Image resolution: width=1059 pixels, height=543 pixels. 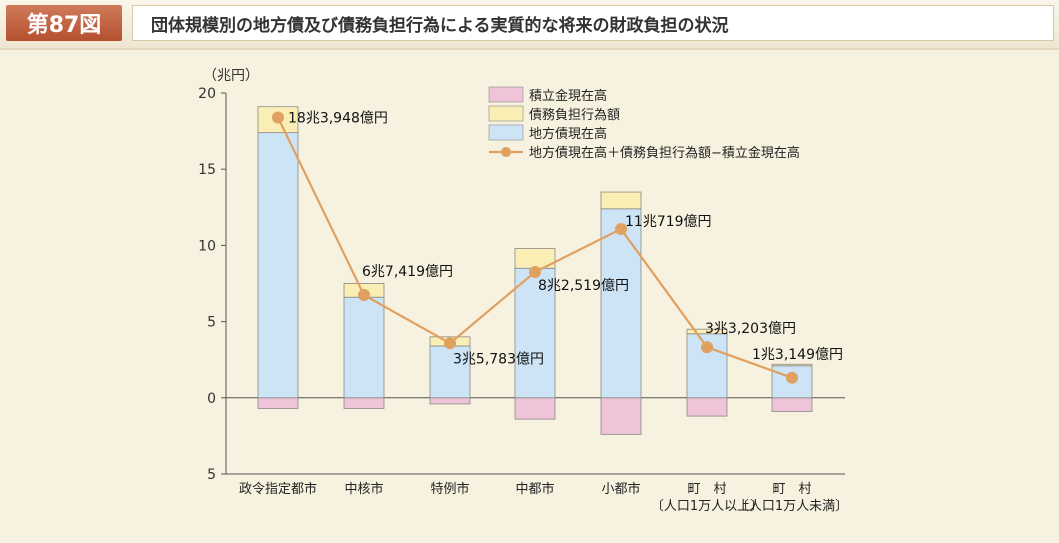 What do you see at coordinates (407, 272) in the screenshot?
I see `data-label: 6兆7,419億円` at bounding box center [407, 272].